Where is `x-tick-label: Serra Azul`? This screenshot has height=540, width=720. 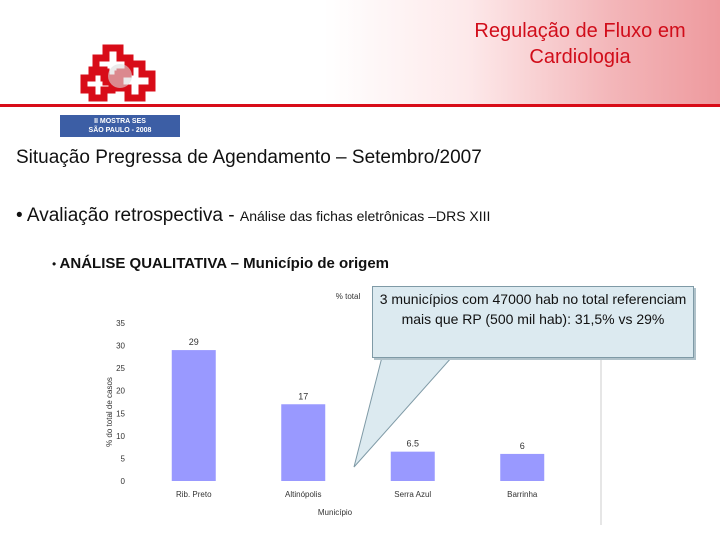 x-tick-label: Serra Azul is located at coordinates (412, 494).